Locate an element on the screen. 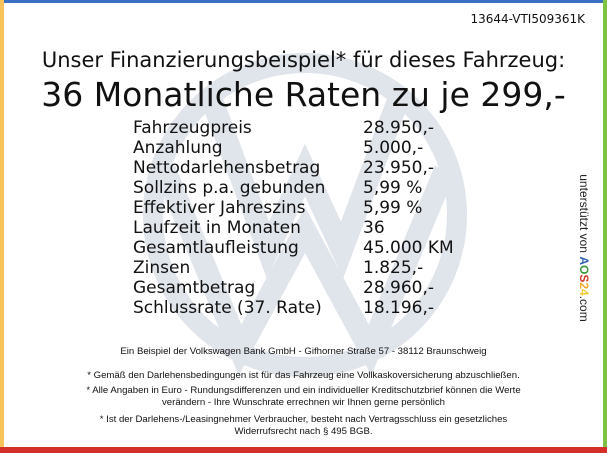  row-label: Fahrzeugpreis is located at coordinates (192, 128).